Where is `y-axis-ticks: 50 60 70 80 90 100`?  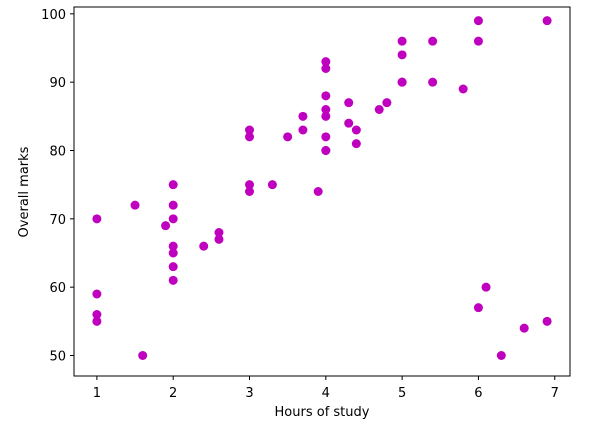
y-axis-ticks: 50 60 70 80 90 100 is located at coordinates (57, 186).